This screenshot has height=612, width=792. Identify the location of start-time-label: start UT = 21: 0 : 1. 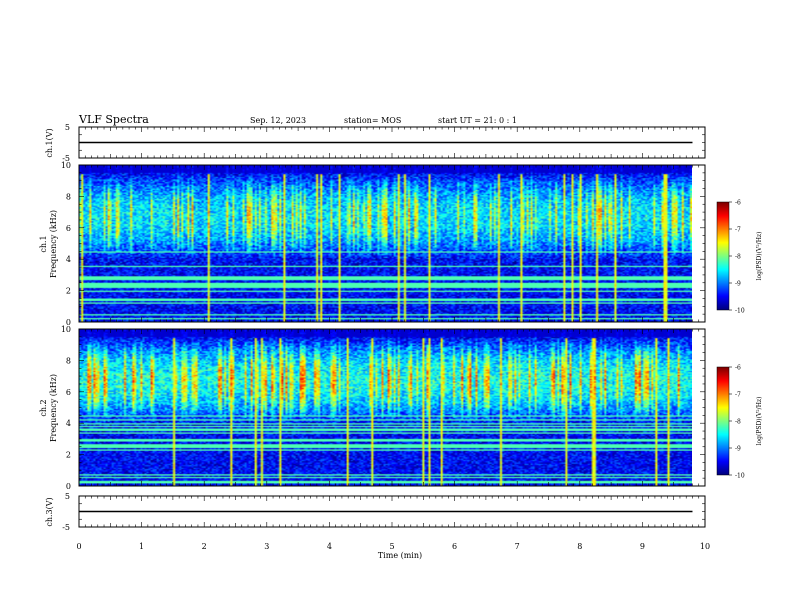
(477, 120).